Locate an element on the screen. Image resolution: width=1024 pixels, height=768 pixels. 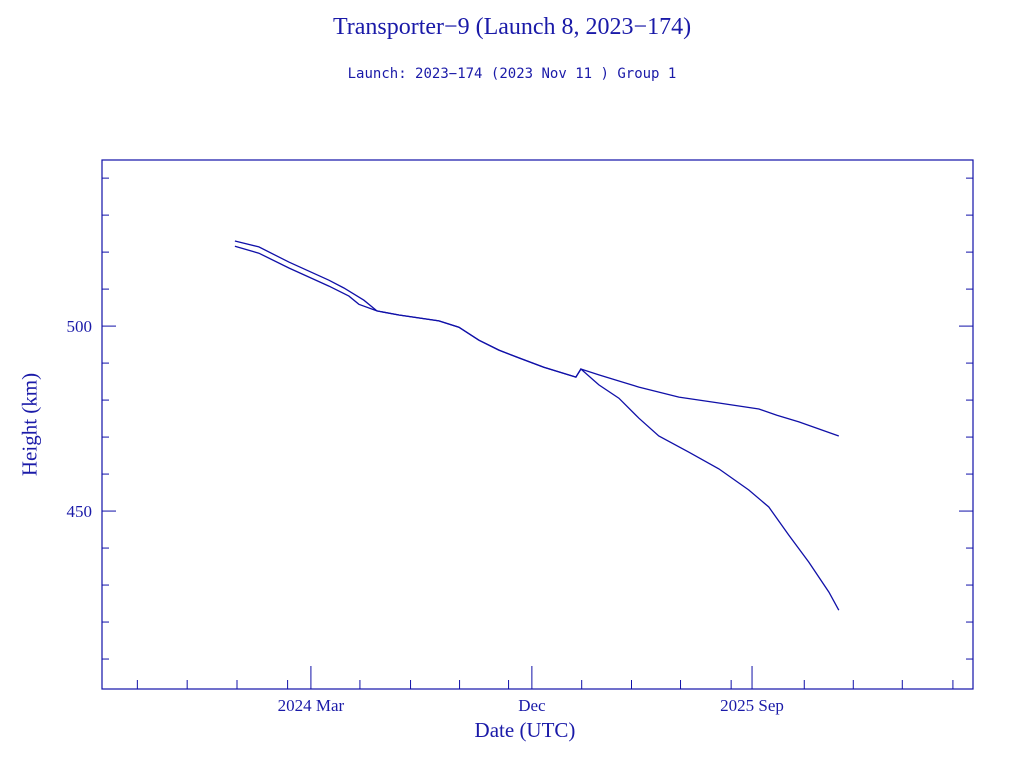
y-tick-label: 500 is located at coordinates (80, 326).